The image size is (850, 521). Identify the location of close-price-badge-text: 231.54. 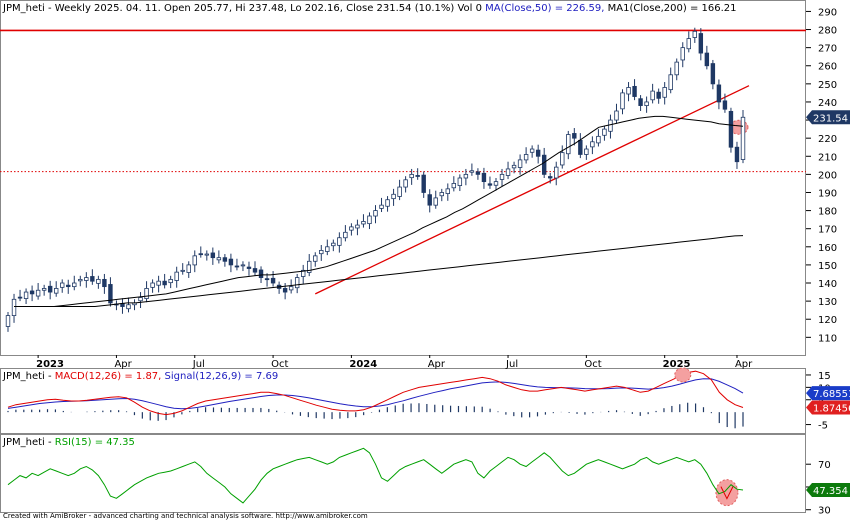
(830, 118).